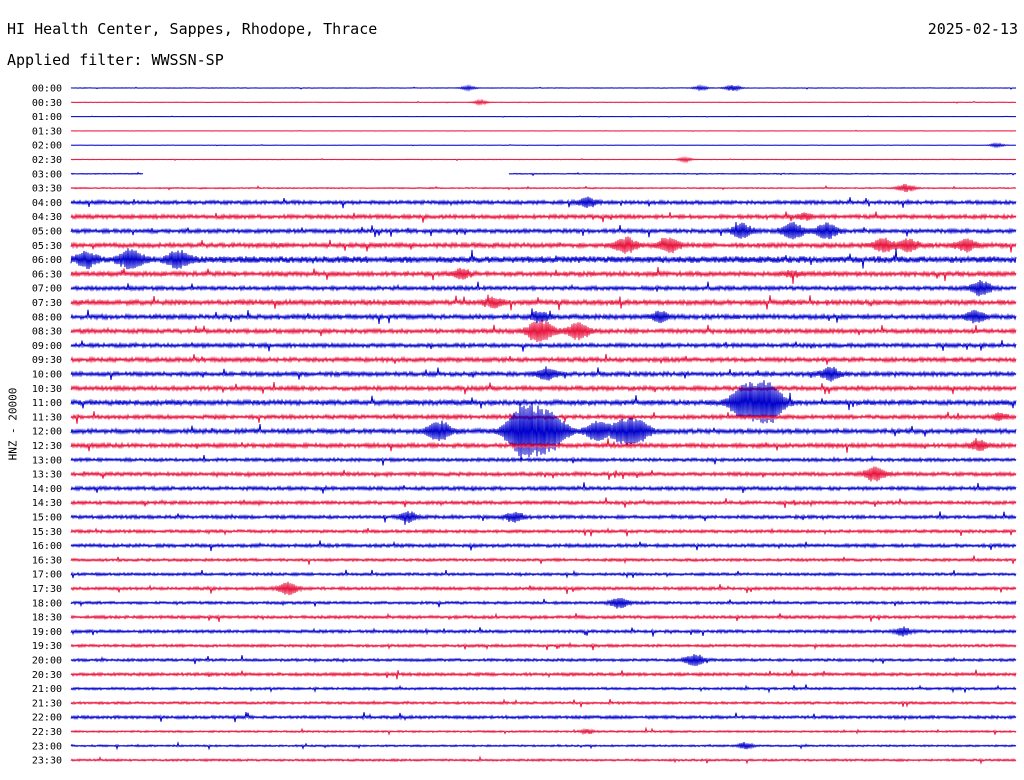 The width and height of the screenshot is (1024, 780). What do you see at coordinates (47, 618) in the screenshot?
I see `time-tick-1830: 18:30` at bounding box center [47, 618].